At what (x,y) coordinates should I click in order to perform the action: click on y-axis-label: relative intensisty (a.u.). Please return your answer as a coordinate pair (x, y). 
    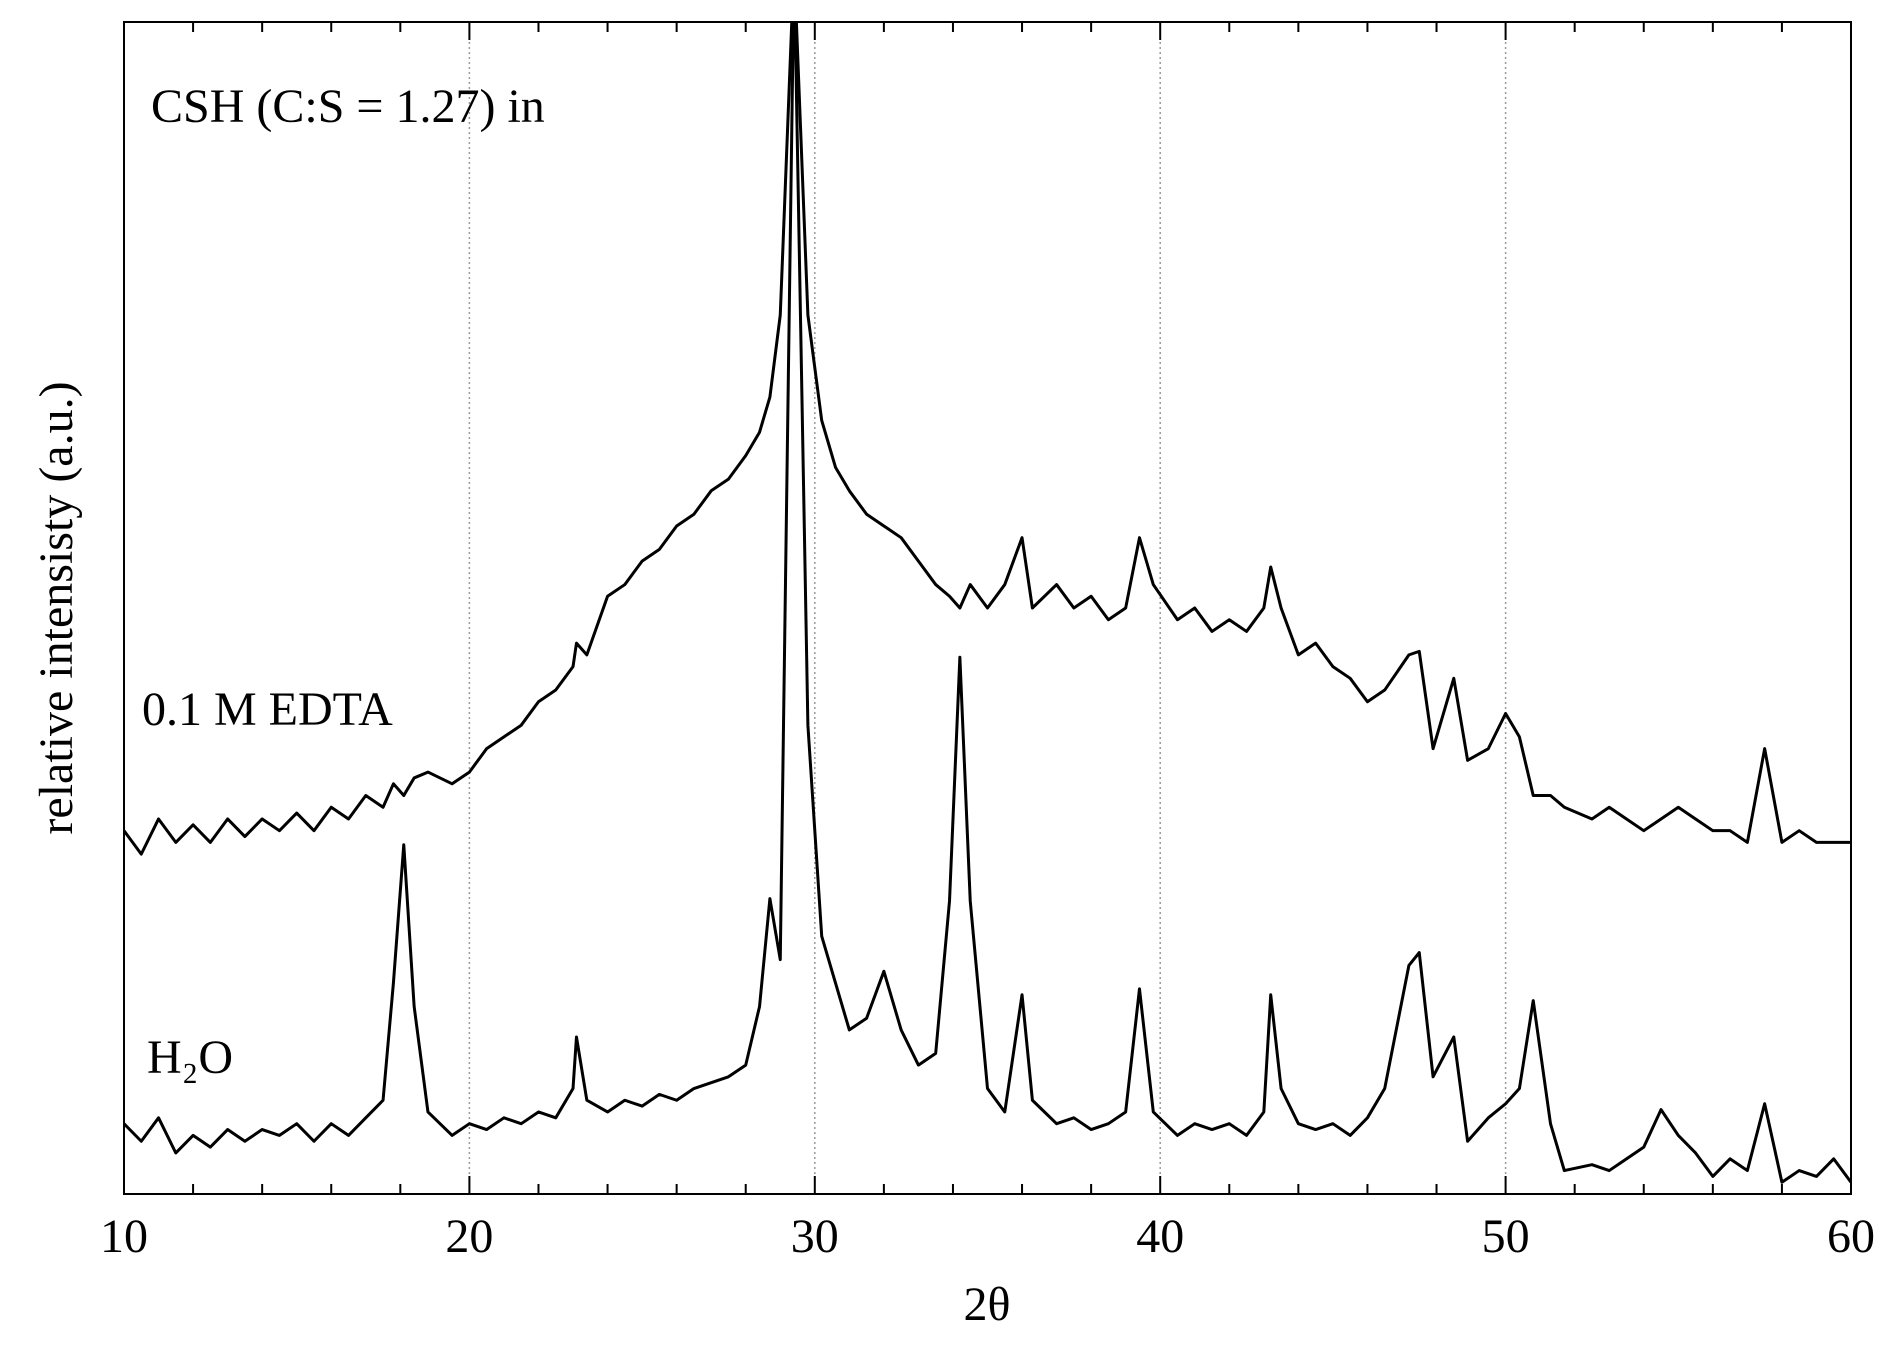
    Looking at the image, I should click on (56, 607).